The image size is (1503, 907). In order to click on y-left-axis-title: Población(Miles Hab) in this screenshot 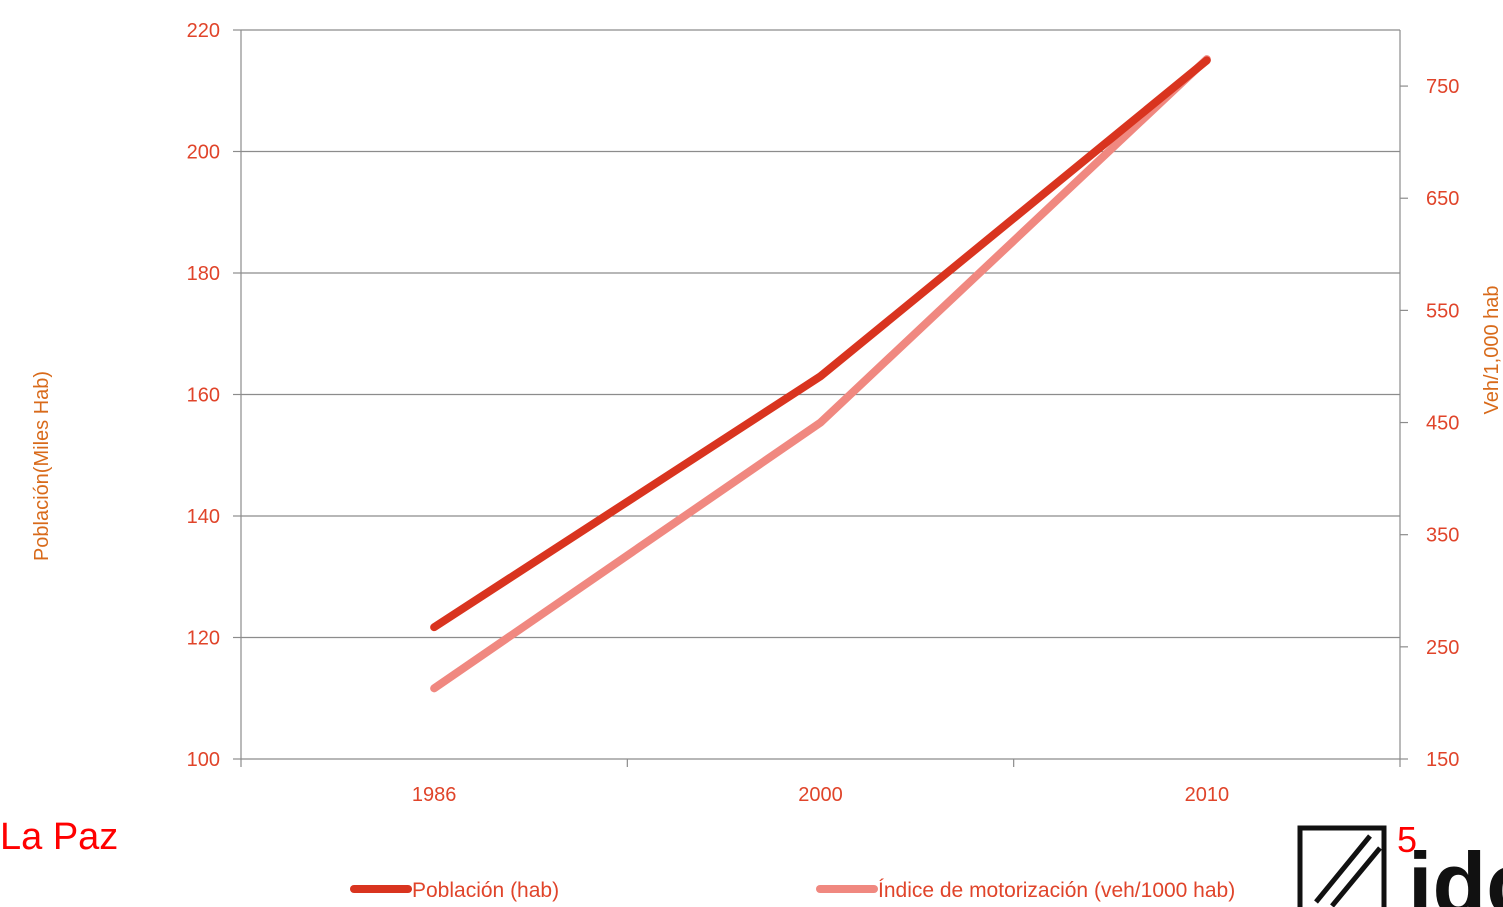, I will do `click(42, 466)`.